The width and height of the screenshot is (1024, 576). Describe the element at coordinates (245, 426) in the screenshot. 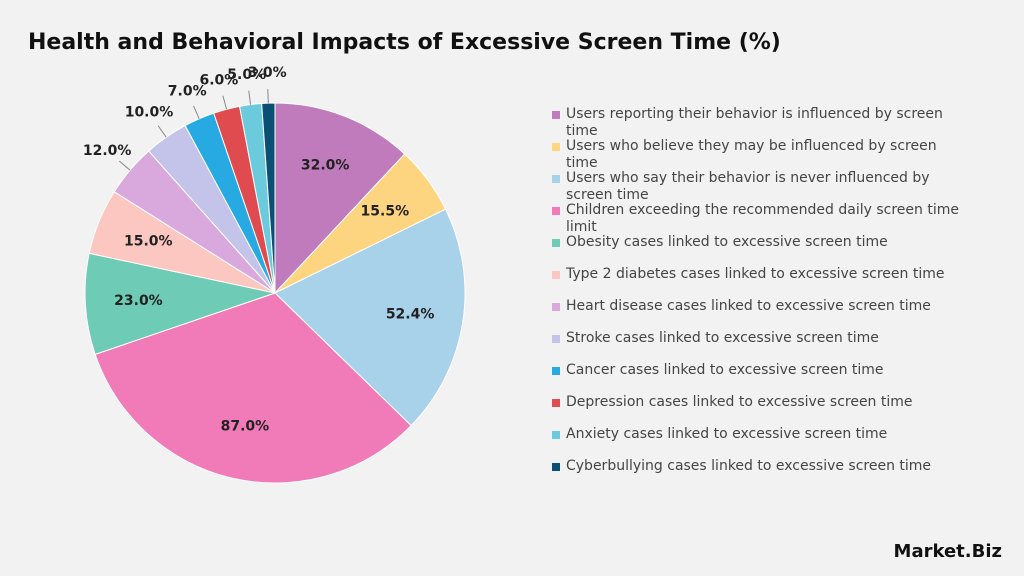

I see `data-label: 87.0%` at that location.